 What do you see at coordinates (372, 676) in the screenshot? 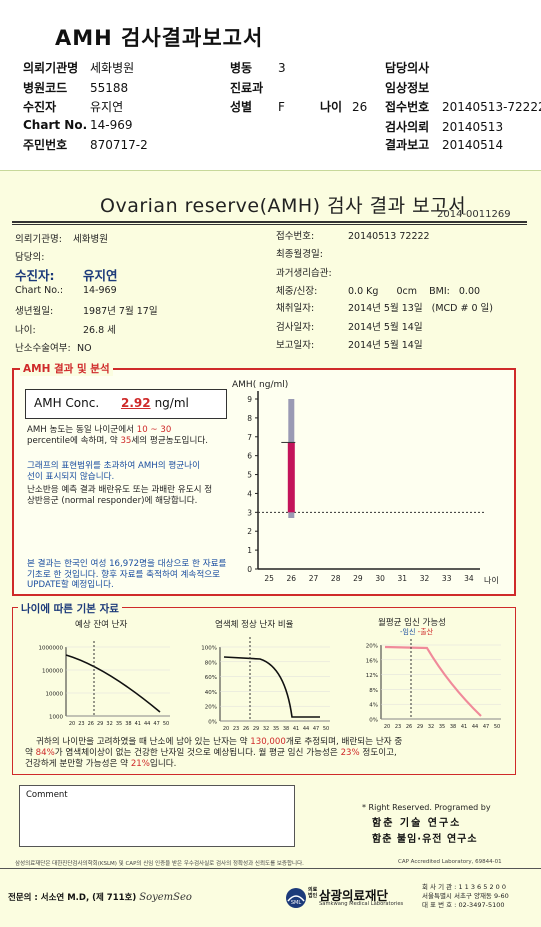
I see `y-tick-label: 12%` at bounding box center [372, 676].